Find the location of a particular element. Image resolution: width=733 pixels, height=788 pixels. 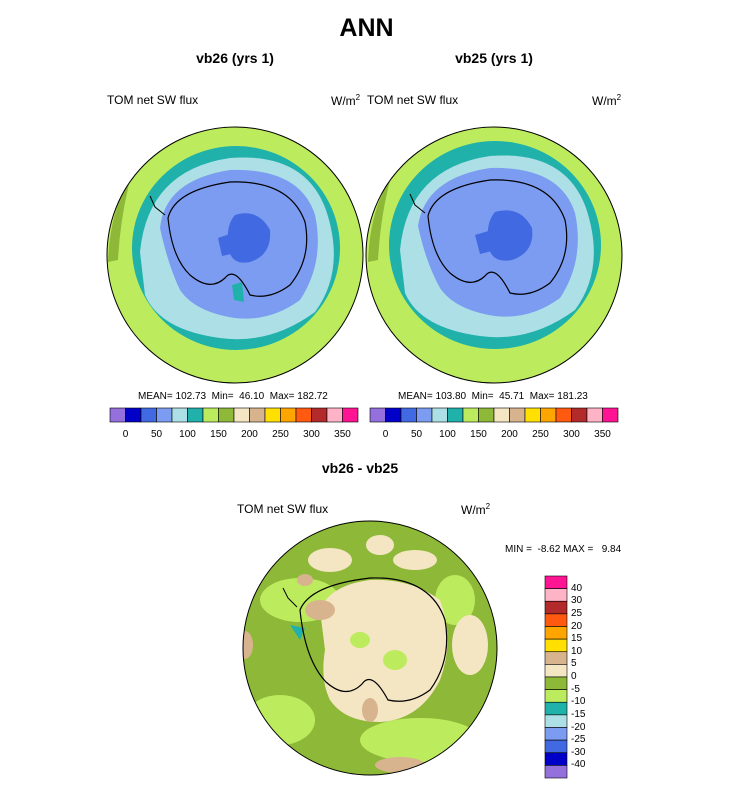

panel-1-stats: MEAN= 102.73 Min= 46.10 Max= 182.72 is located at coordinates (233, 396).